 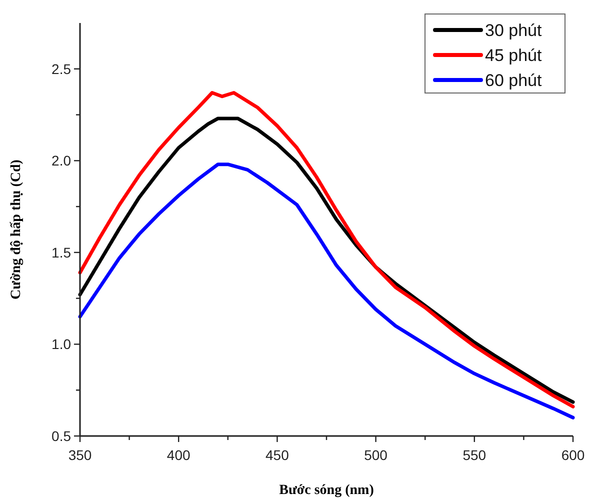 What do you see at coordinates (278, 455) in the screenshot?
I see `x-tick-label: 450` at bounding box center [278, 455].